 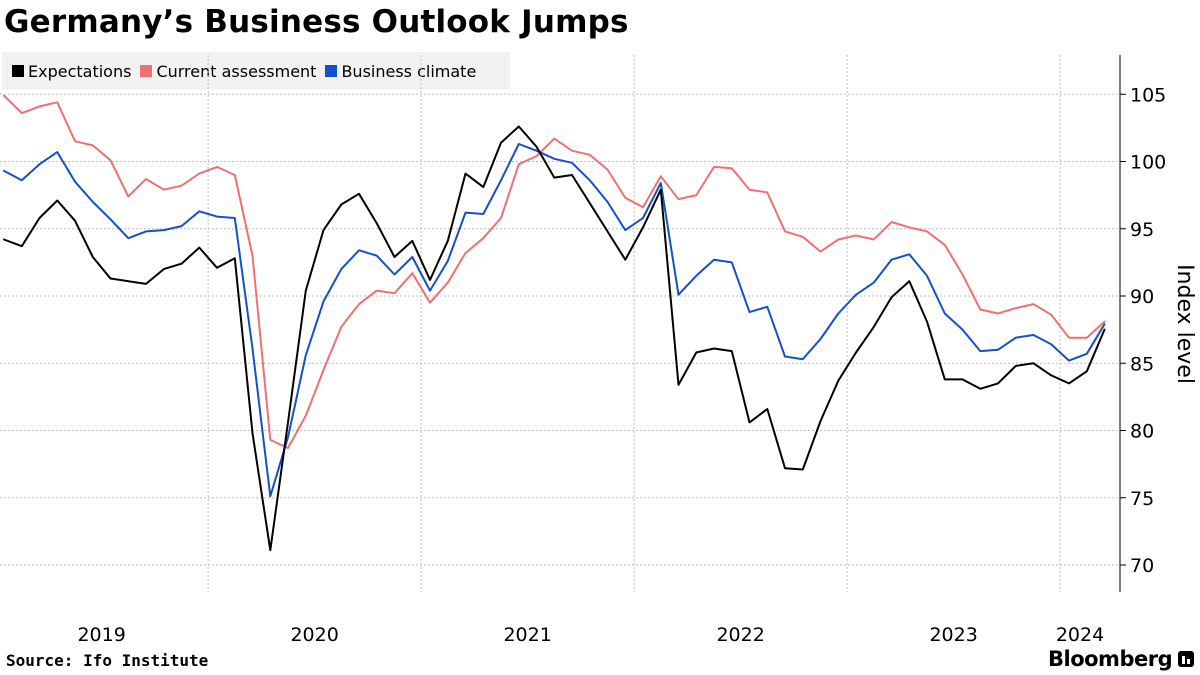 I want to click on chart-title: Germany’s Business Outlook Jumps, so click(x=316, y=22).